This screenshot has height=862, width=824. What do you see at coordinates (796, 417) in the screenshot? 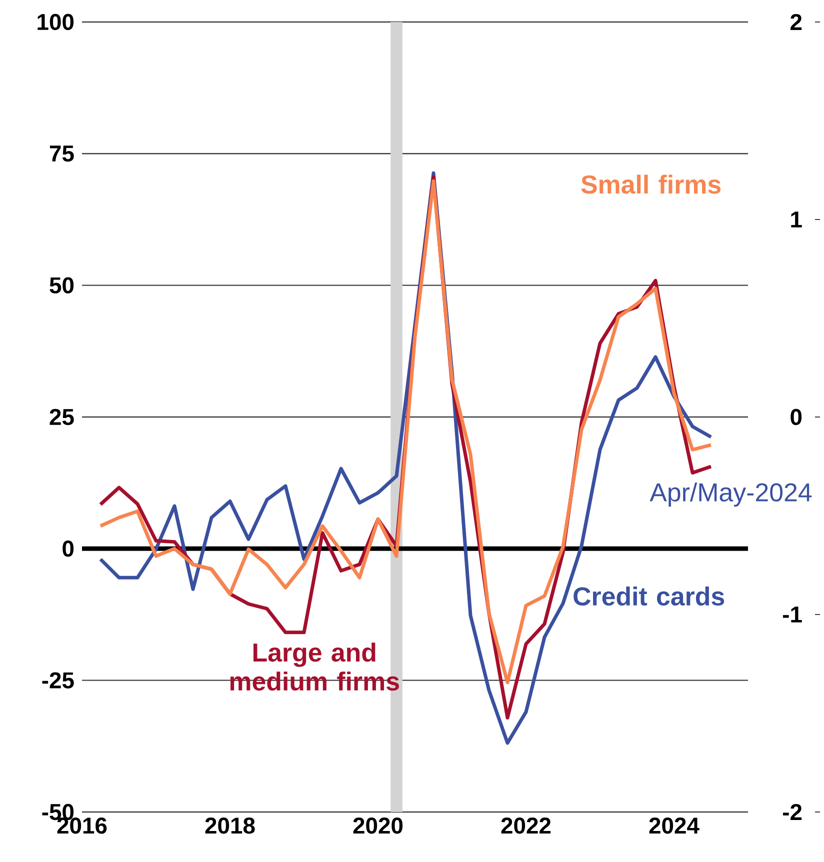
I see `y2-tick-label: 0` at bounding box center [796, 417].